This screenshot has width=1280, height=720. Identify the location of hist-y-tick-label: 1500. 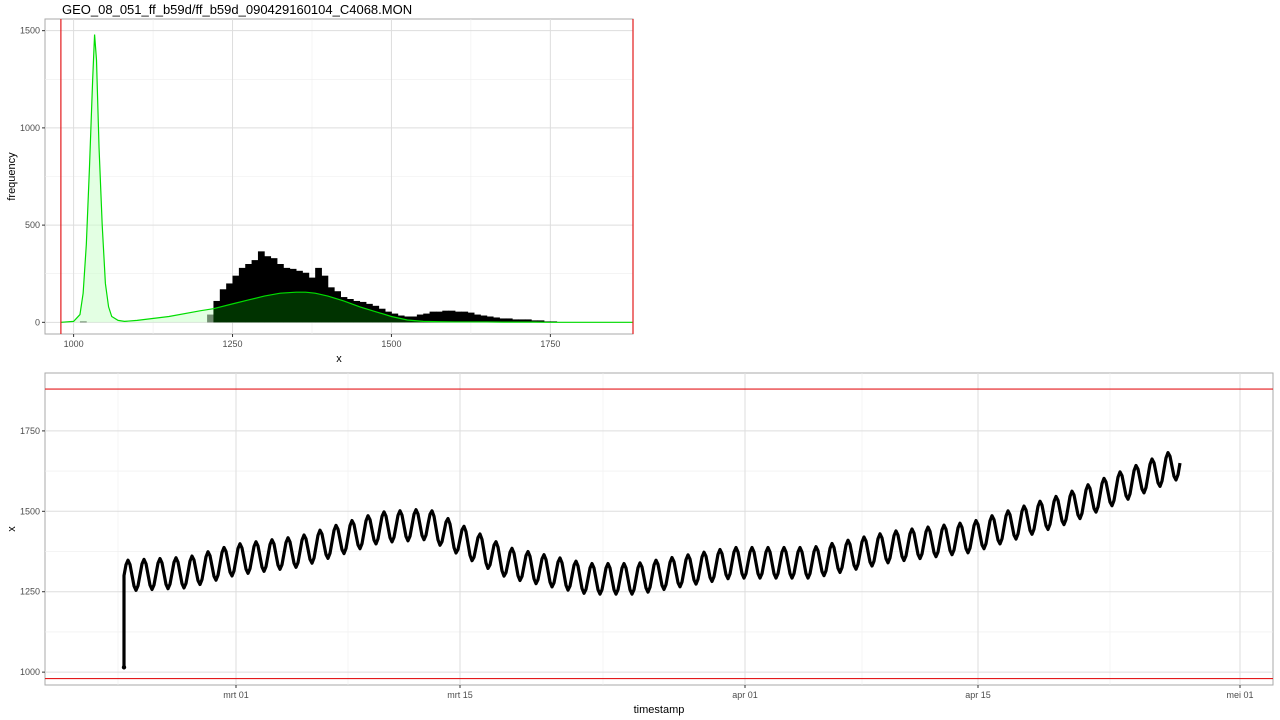
(30, 31).